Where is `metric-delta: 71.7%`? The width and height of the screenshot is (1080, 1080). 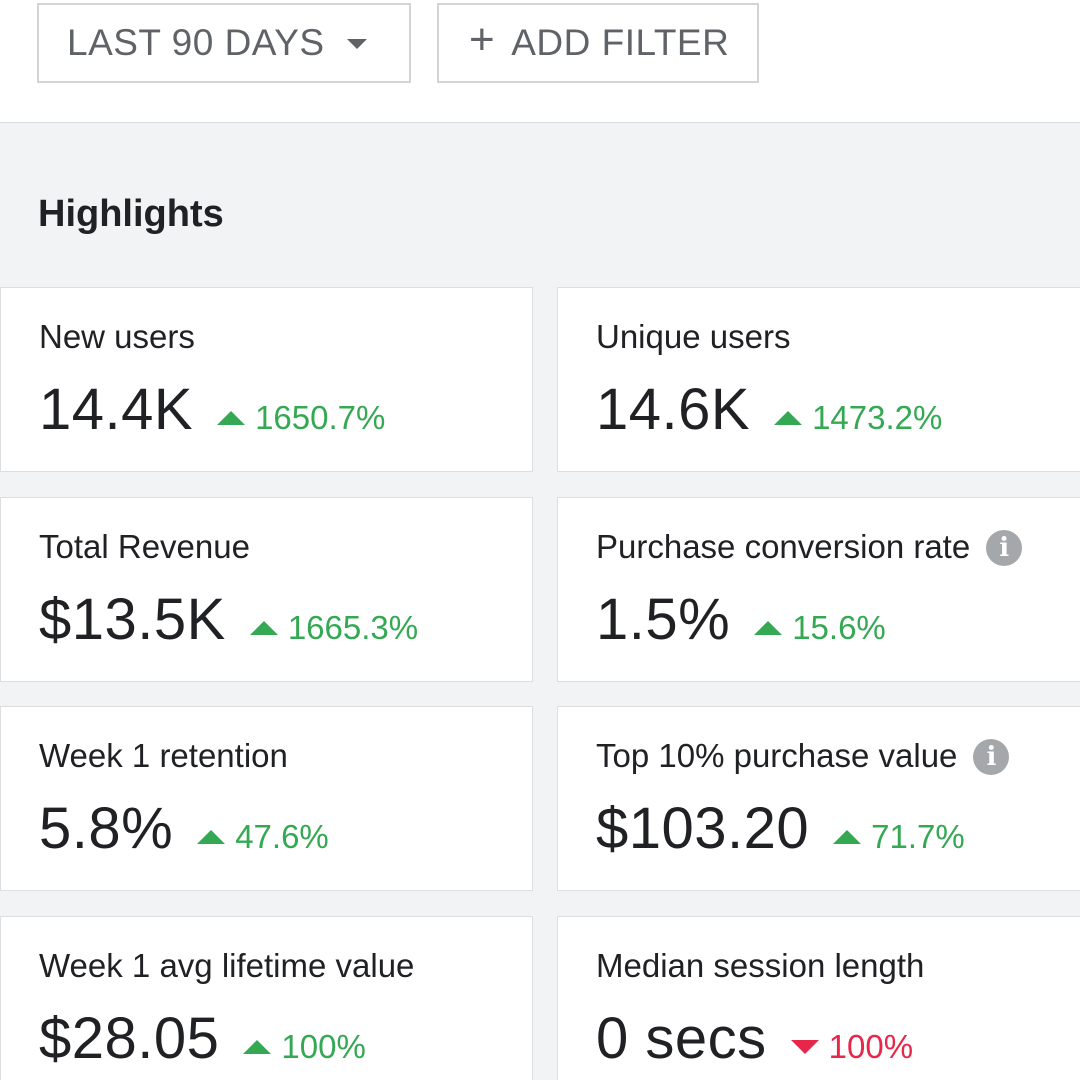
metric-delta: 71.7% is located at coordinates (899, 837).